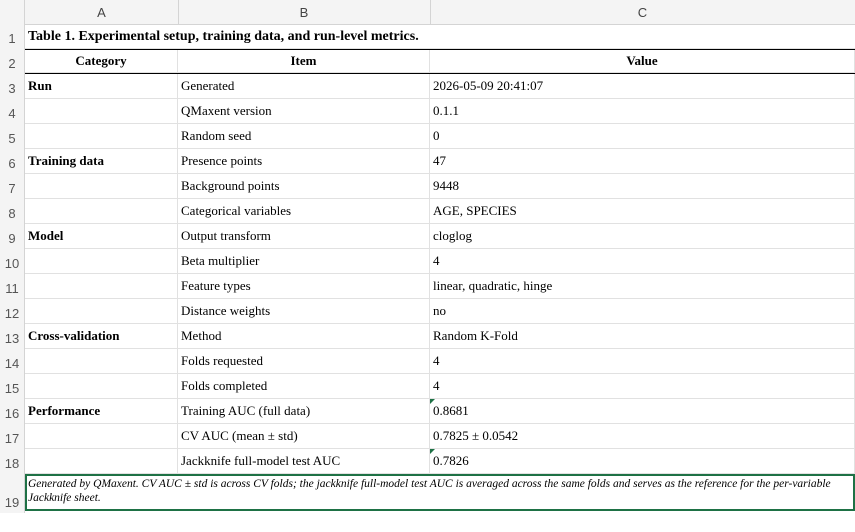 Image resolution: width=855 pixels, height=532 pixels. Describe the element at coordinates (642, 111) in the screenshot. I see `value-cell: 0.1.1` at that location.